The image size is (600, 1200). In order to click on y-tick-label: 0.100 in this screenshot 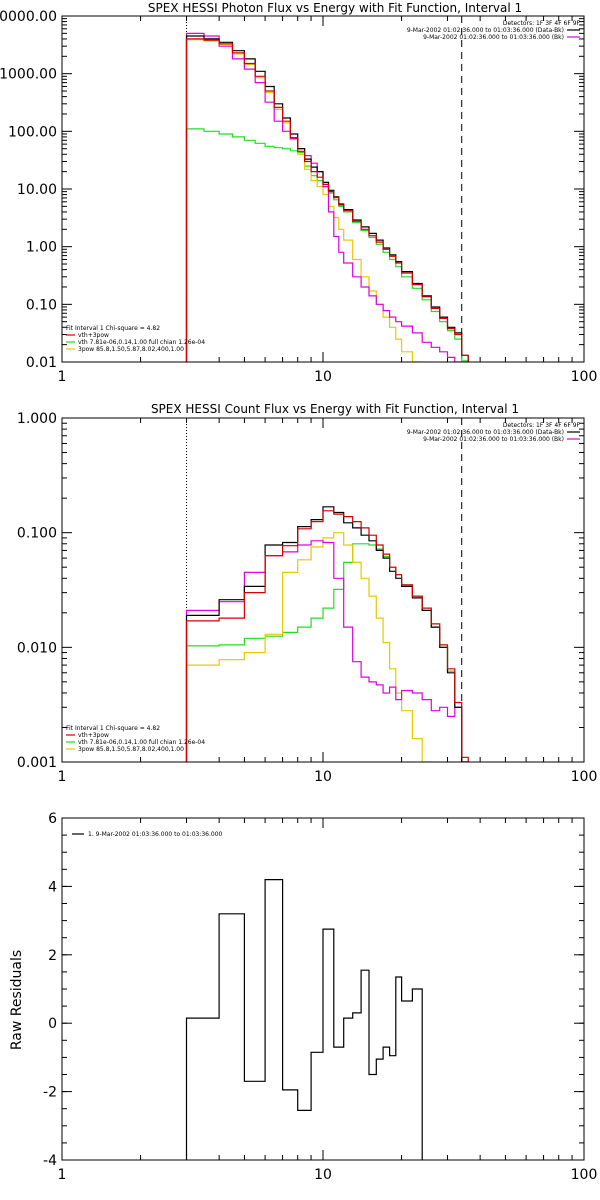, I will do `click(37, 534)`.